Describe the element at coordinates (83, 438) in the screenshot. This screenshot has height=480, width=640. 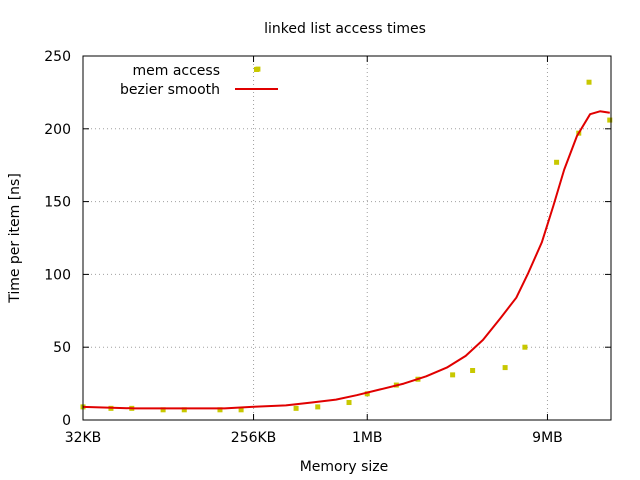
I see `x-tick-label: 32KB` at that location.